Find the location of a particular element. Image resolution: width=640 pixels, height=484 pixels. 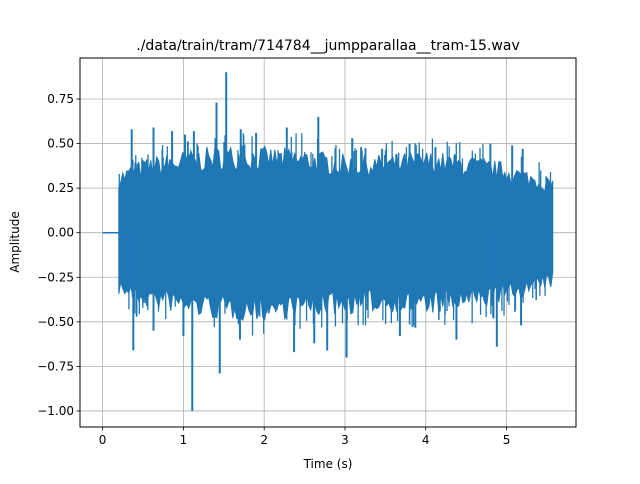

y-tick-label: 0.25 is located at coordinates (60, 188).